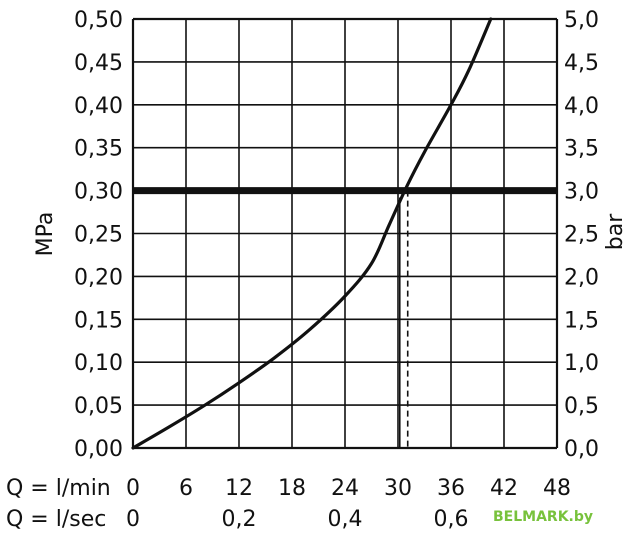 This screenshot has height=536, width=640. Describe the element at coordinates (398, 488) in the screenshot. I see `x-lmin-tick-label: 30` at that location.